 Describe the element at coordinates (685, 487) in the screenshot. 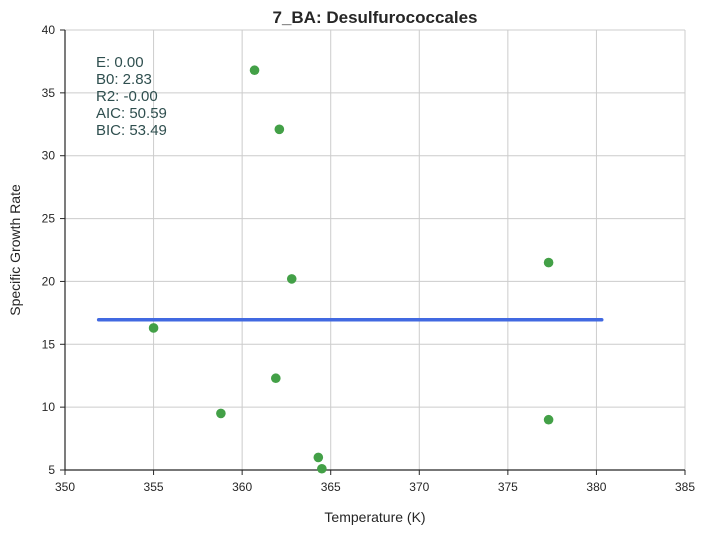

I see `x-tick-label: 385` at that location.